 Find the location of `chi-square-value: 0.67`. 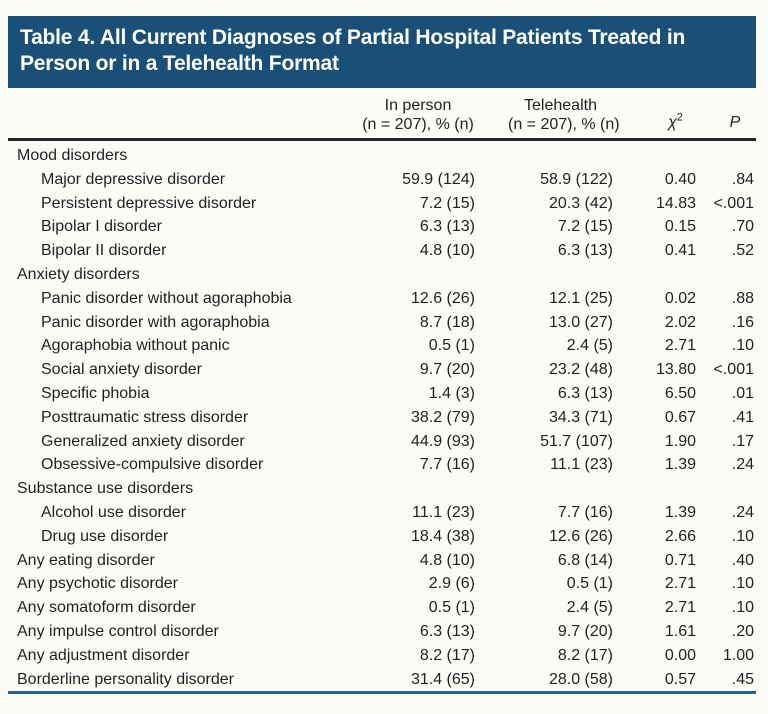

chi-square-value: 0.67 is located at coordinates (680, 417).